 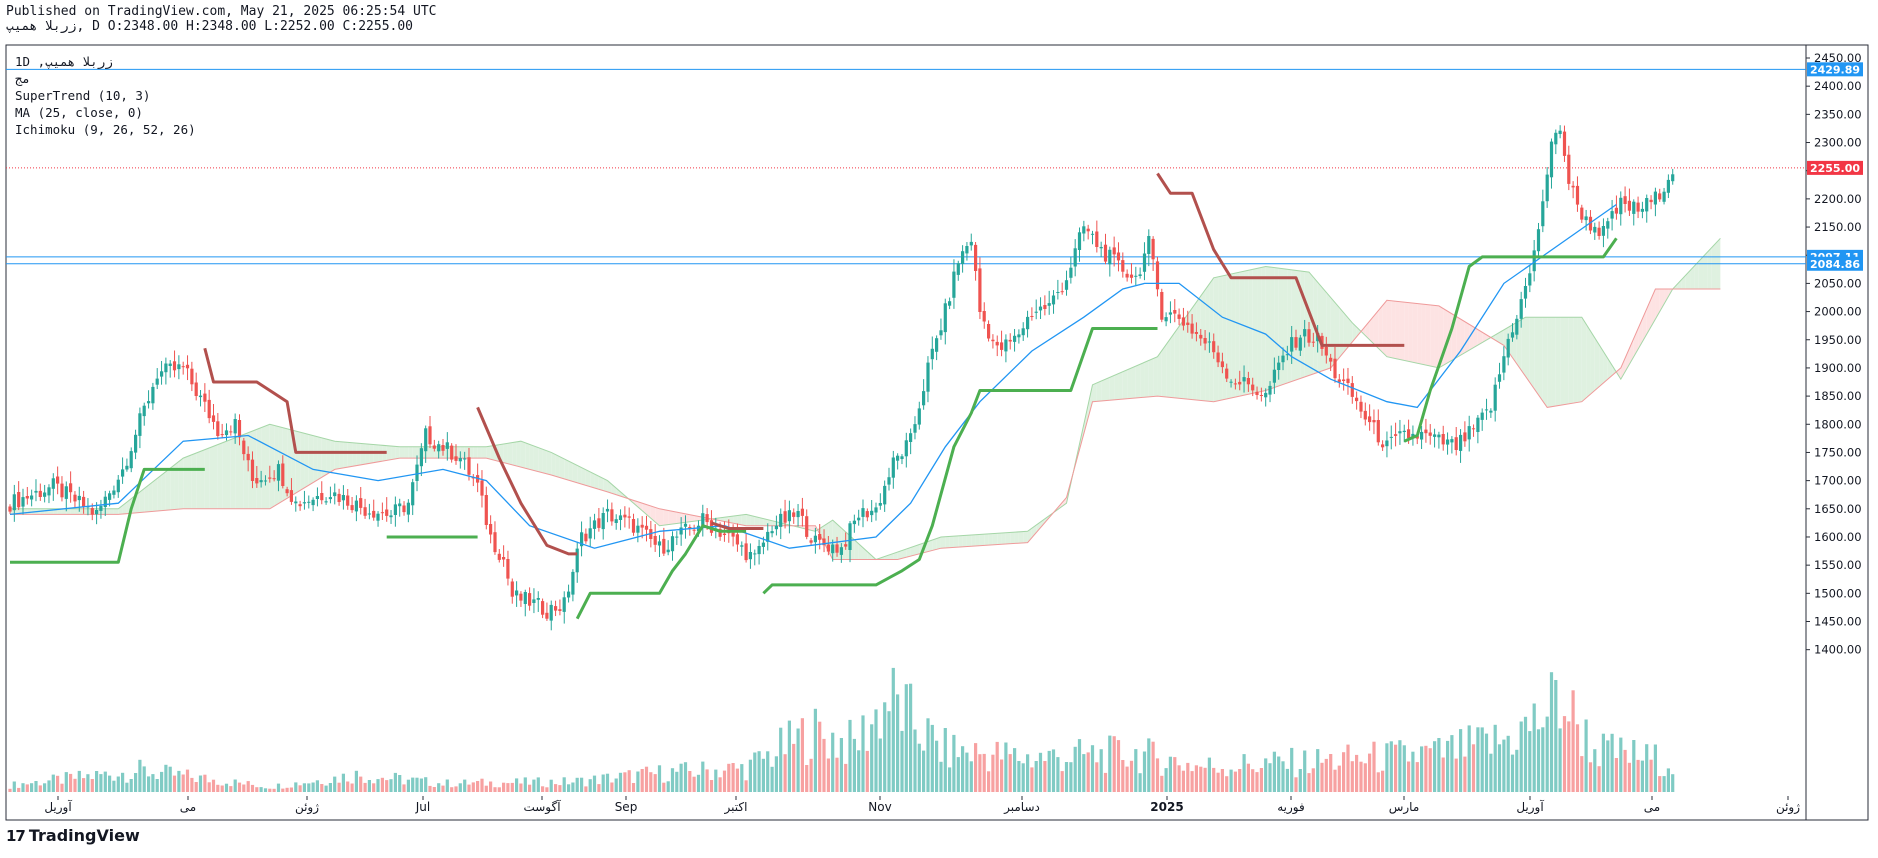 I want to click on supertrend-down-segment, so click(x=295, y=400).